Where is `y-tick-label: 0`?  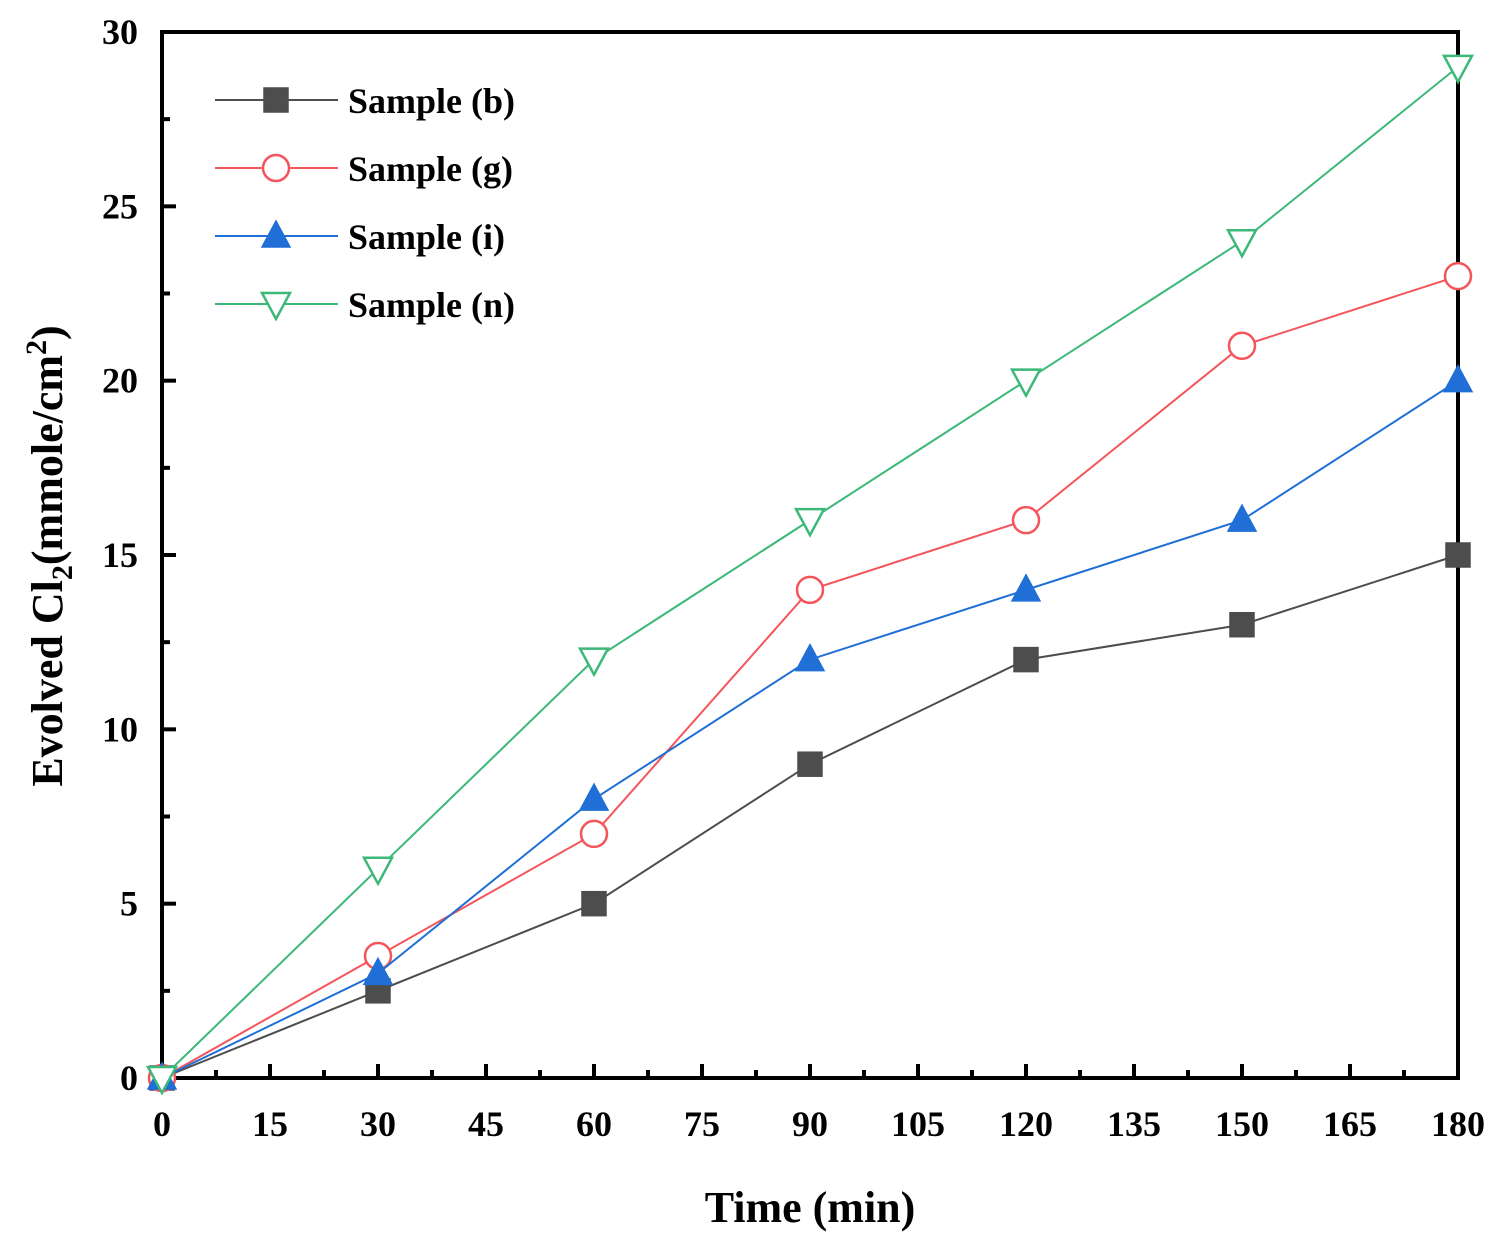
y-tick-label: 0 is located at coordinates (129, 1078).